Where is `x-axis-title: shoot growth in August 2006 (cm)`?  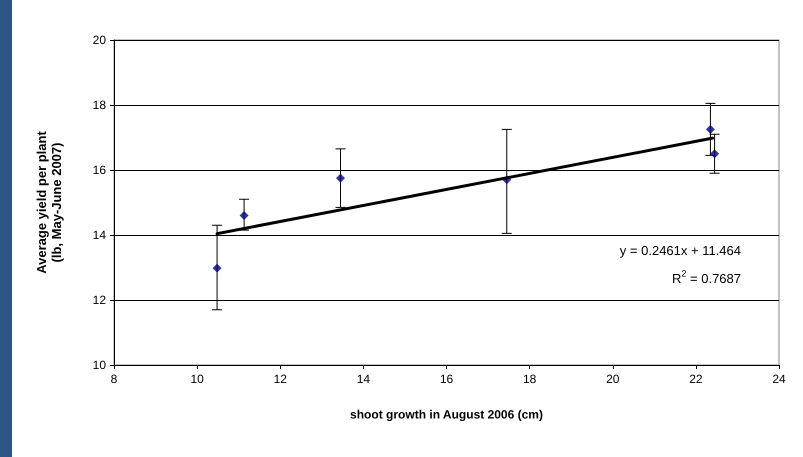
x-axis-title: shoot growth in August 2006 (cm) is located at coordinates (446, 415).